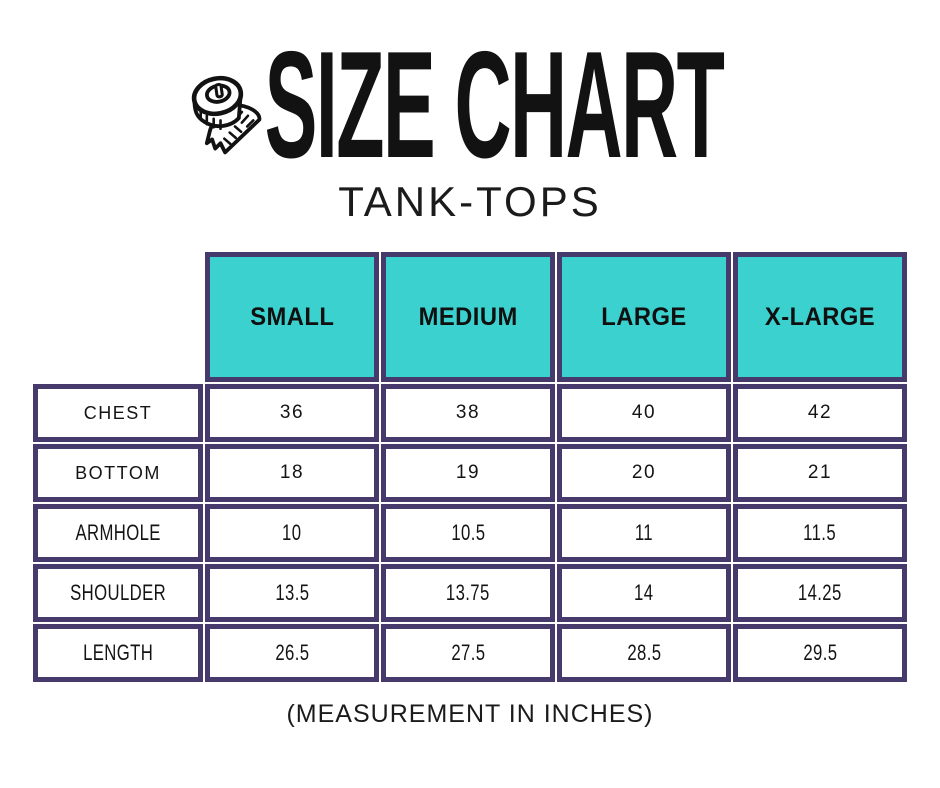 The image size is (940, 788). I want to click on table-cell: 26.5, so click(292, 653).